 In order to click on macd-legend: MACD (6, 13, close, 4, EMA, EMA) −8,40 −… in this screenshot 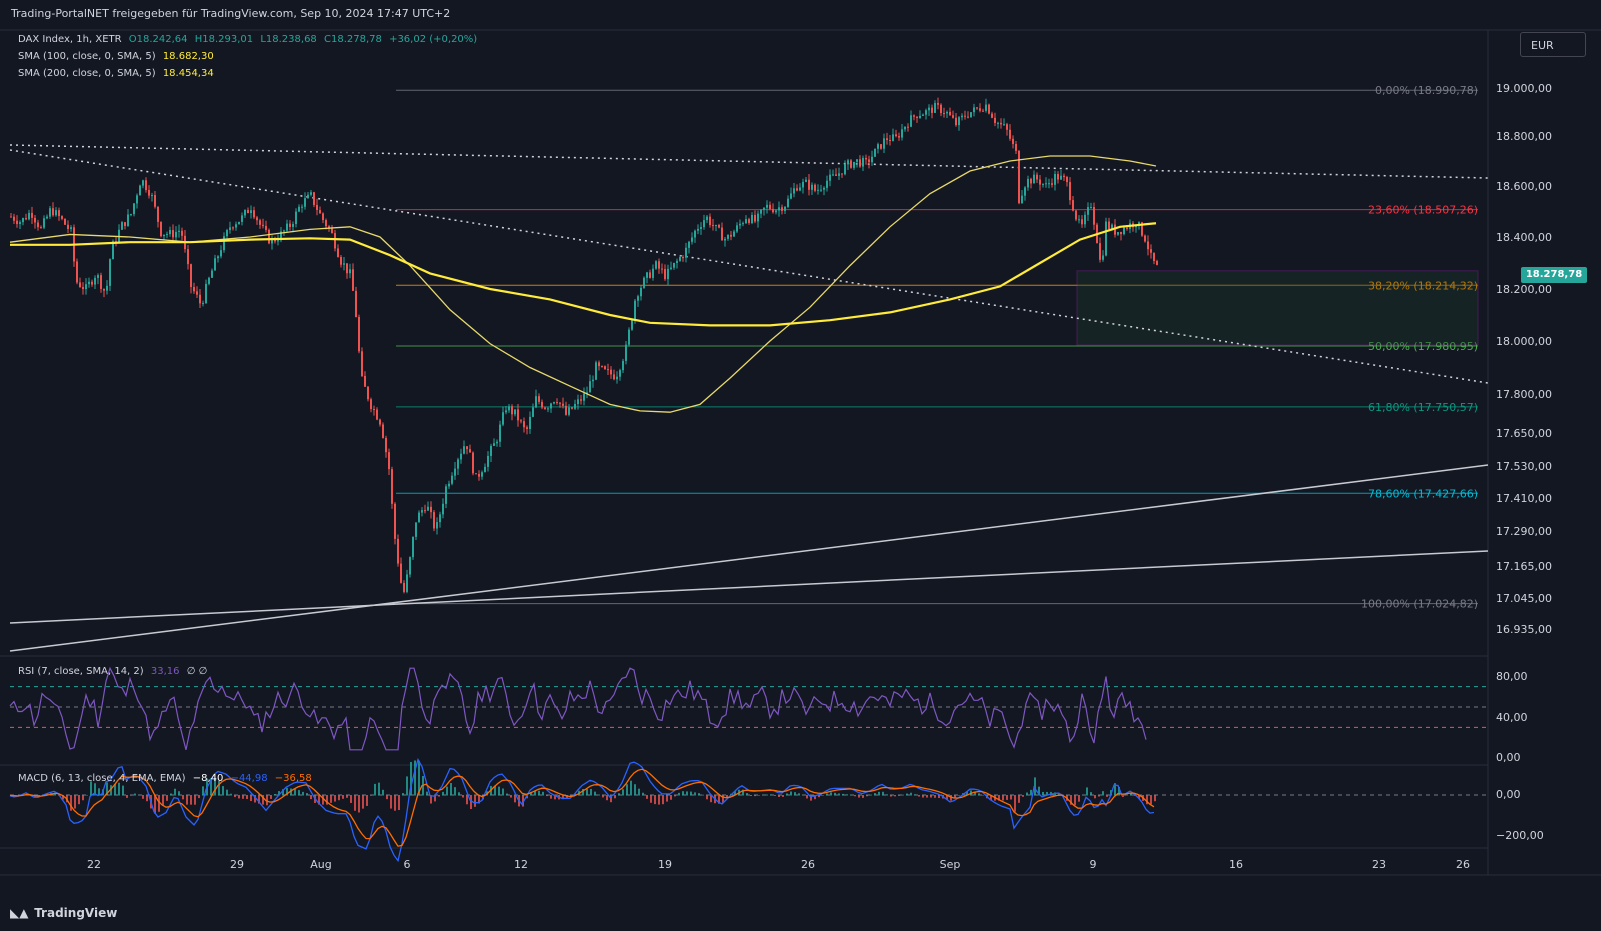, I will do `click(167, 778)`.